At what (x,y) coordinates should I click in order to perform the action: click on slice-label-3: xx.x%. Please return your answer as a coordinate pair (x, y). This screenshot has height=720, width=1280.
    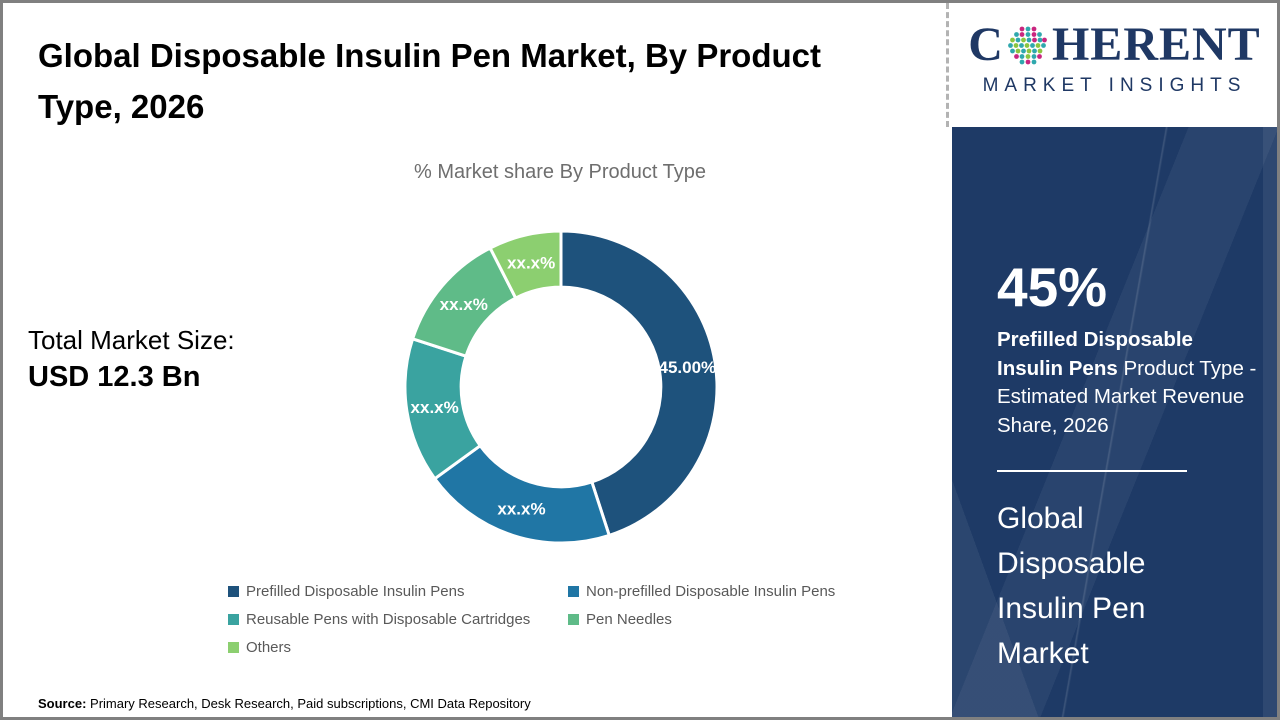
    Looking at the image, I should click on (435, 407).